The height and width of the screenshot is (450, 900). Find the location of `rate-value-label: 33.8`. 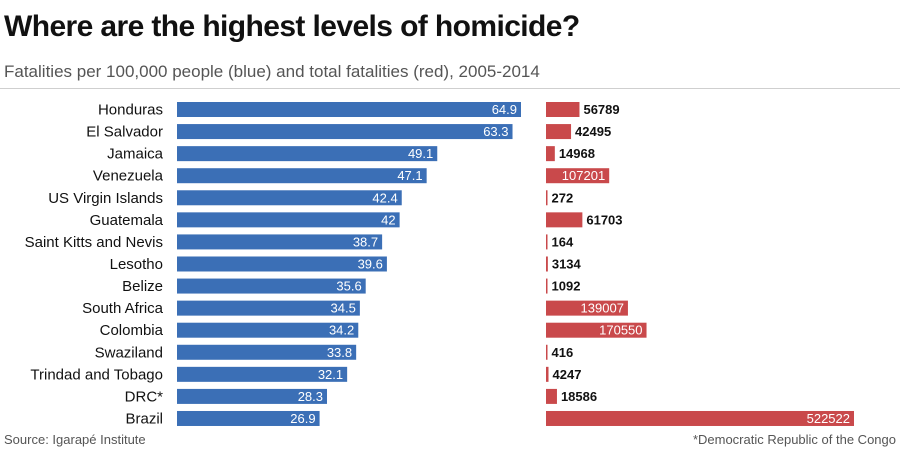

rate-value-label: 33.8 is located at coordinates (339, 352).